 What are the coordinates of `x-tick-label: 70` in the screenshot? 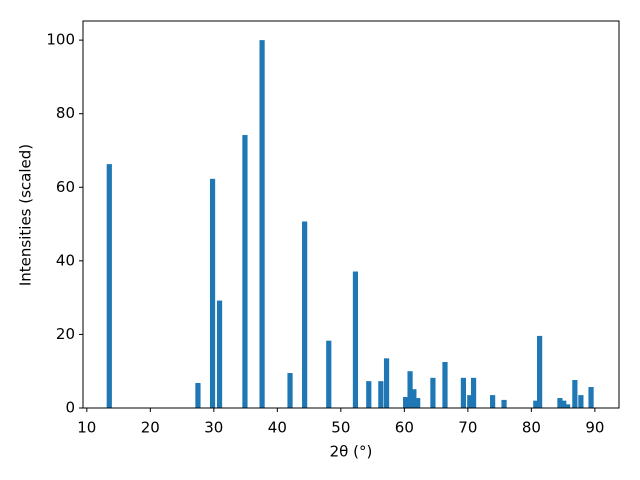 It's located at (467, 428).